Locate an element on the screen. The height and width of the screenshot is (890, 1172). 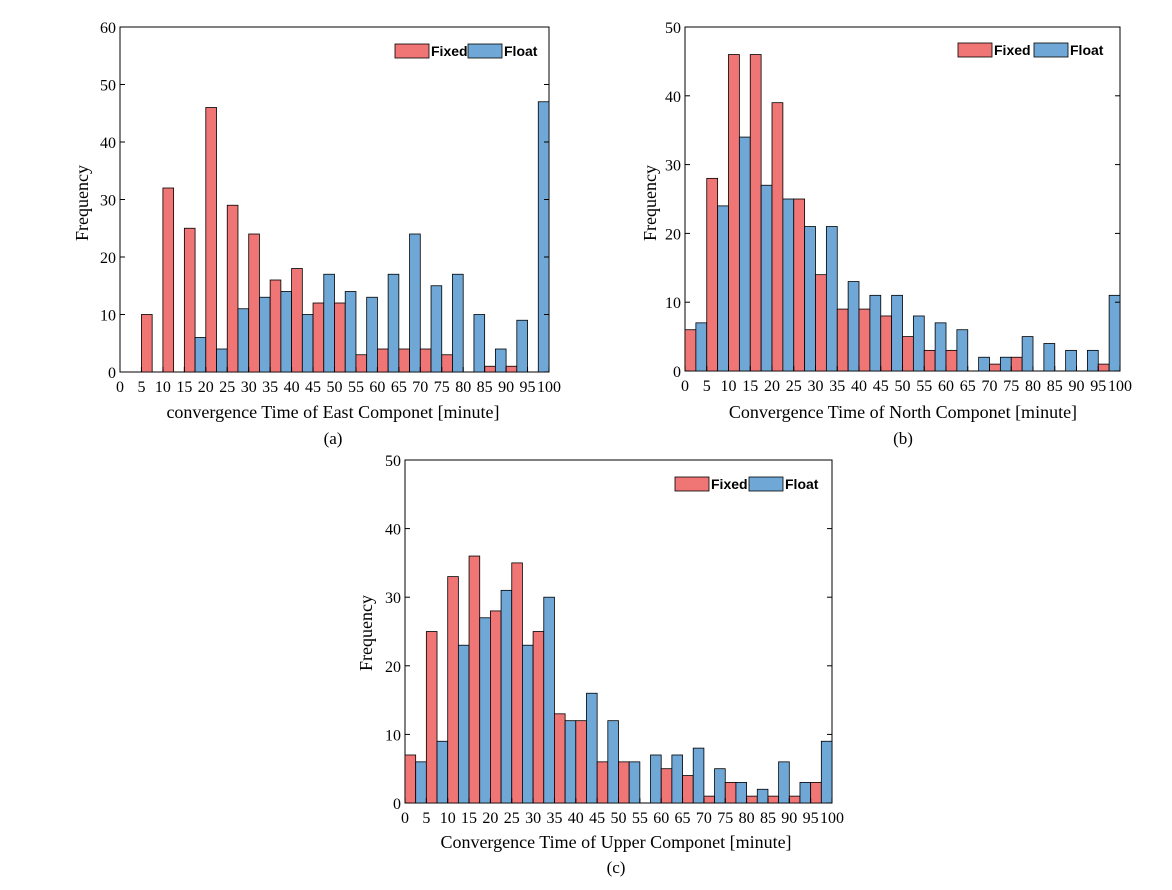
y-tick-label: 60 is located at coordinates (108, 28).